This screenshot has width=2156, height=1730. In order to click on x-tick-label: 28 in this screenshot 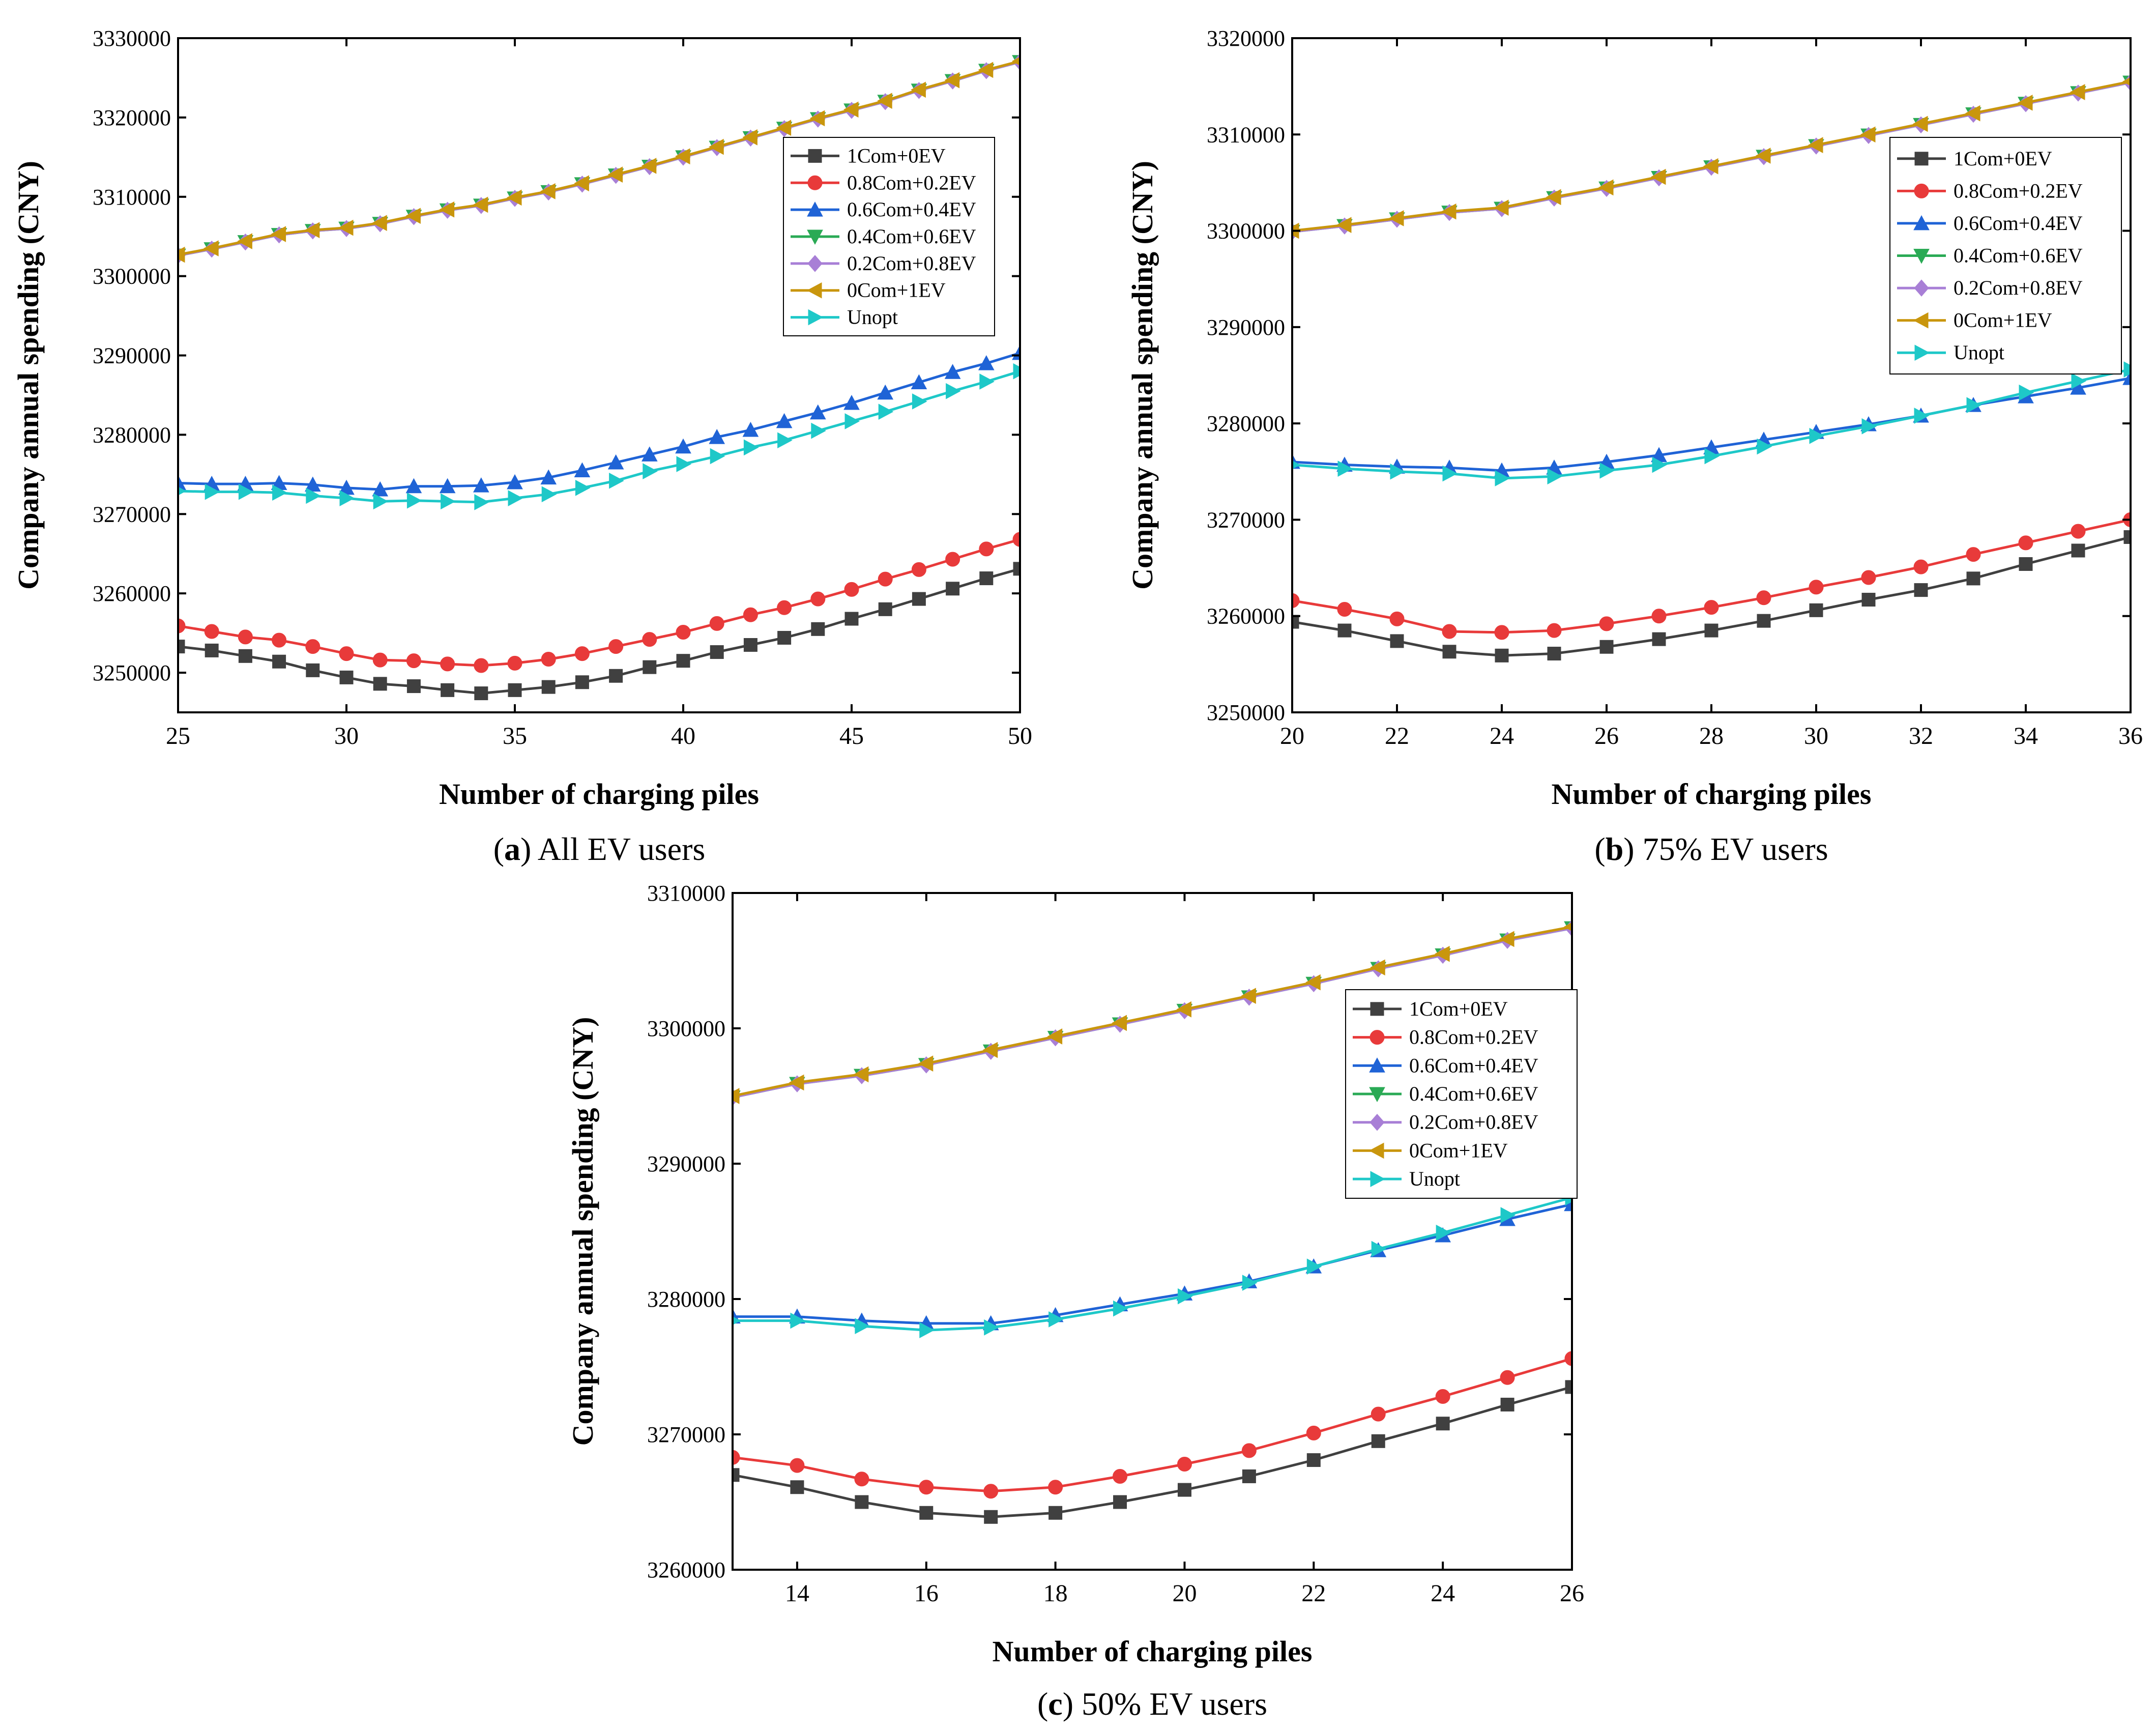, I will do `click(1711, 736)`.